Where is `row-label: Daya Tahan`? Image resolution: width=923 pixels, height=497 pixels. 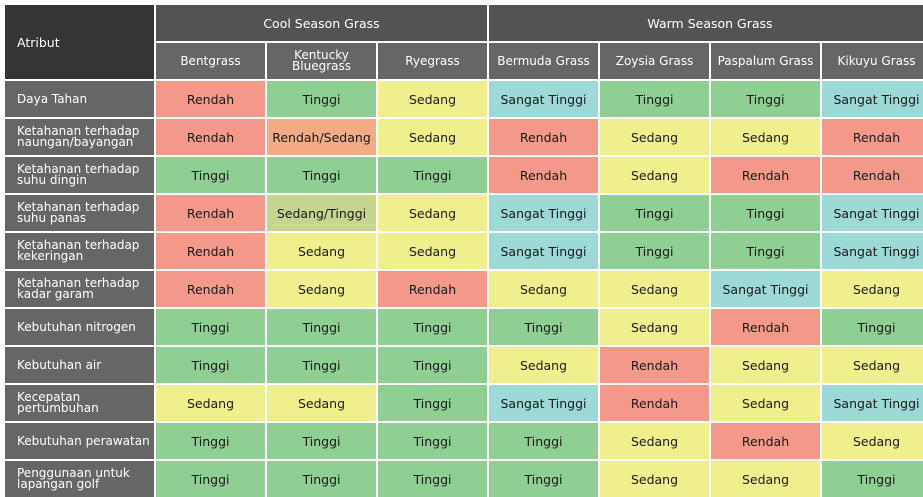 row-label: Daya Tahan is located at coordinates (79, 99).